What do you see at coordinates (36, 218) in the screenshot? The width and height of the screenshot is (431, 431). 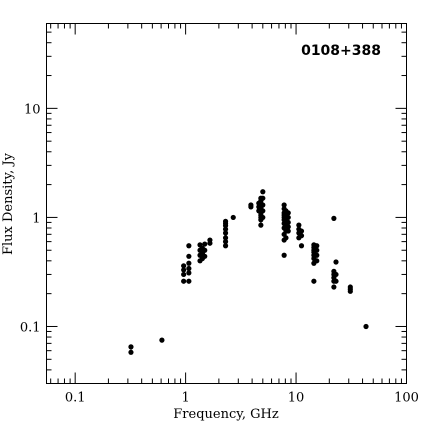 I see `y-tick-label: 1` at bounding box center [36, 218].